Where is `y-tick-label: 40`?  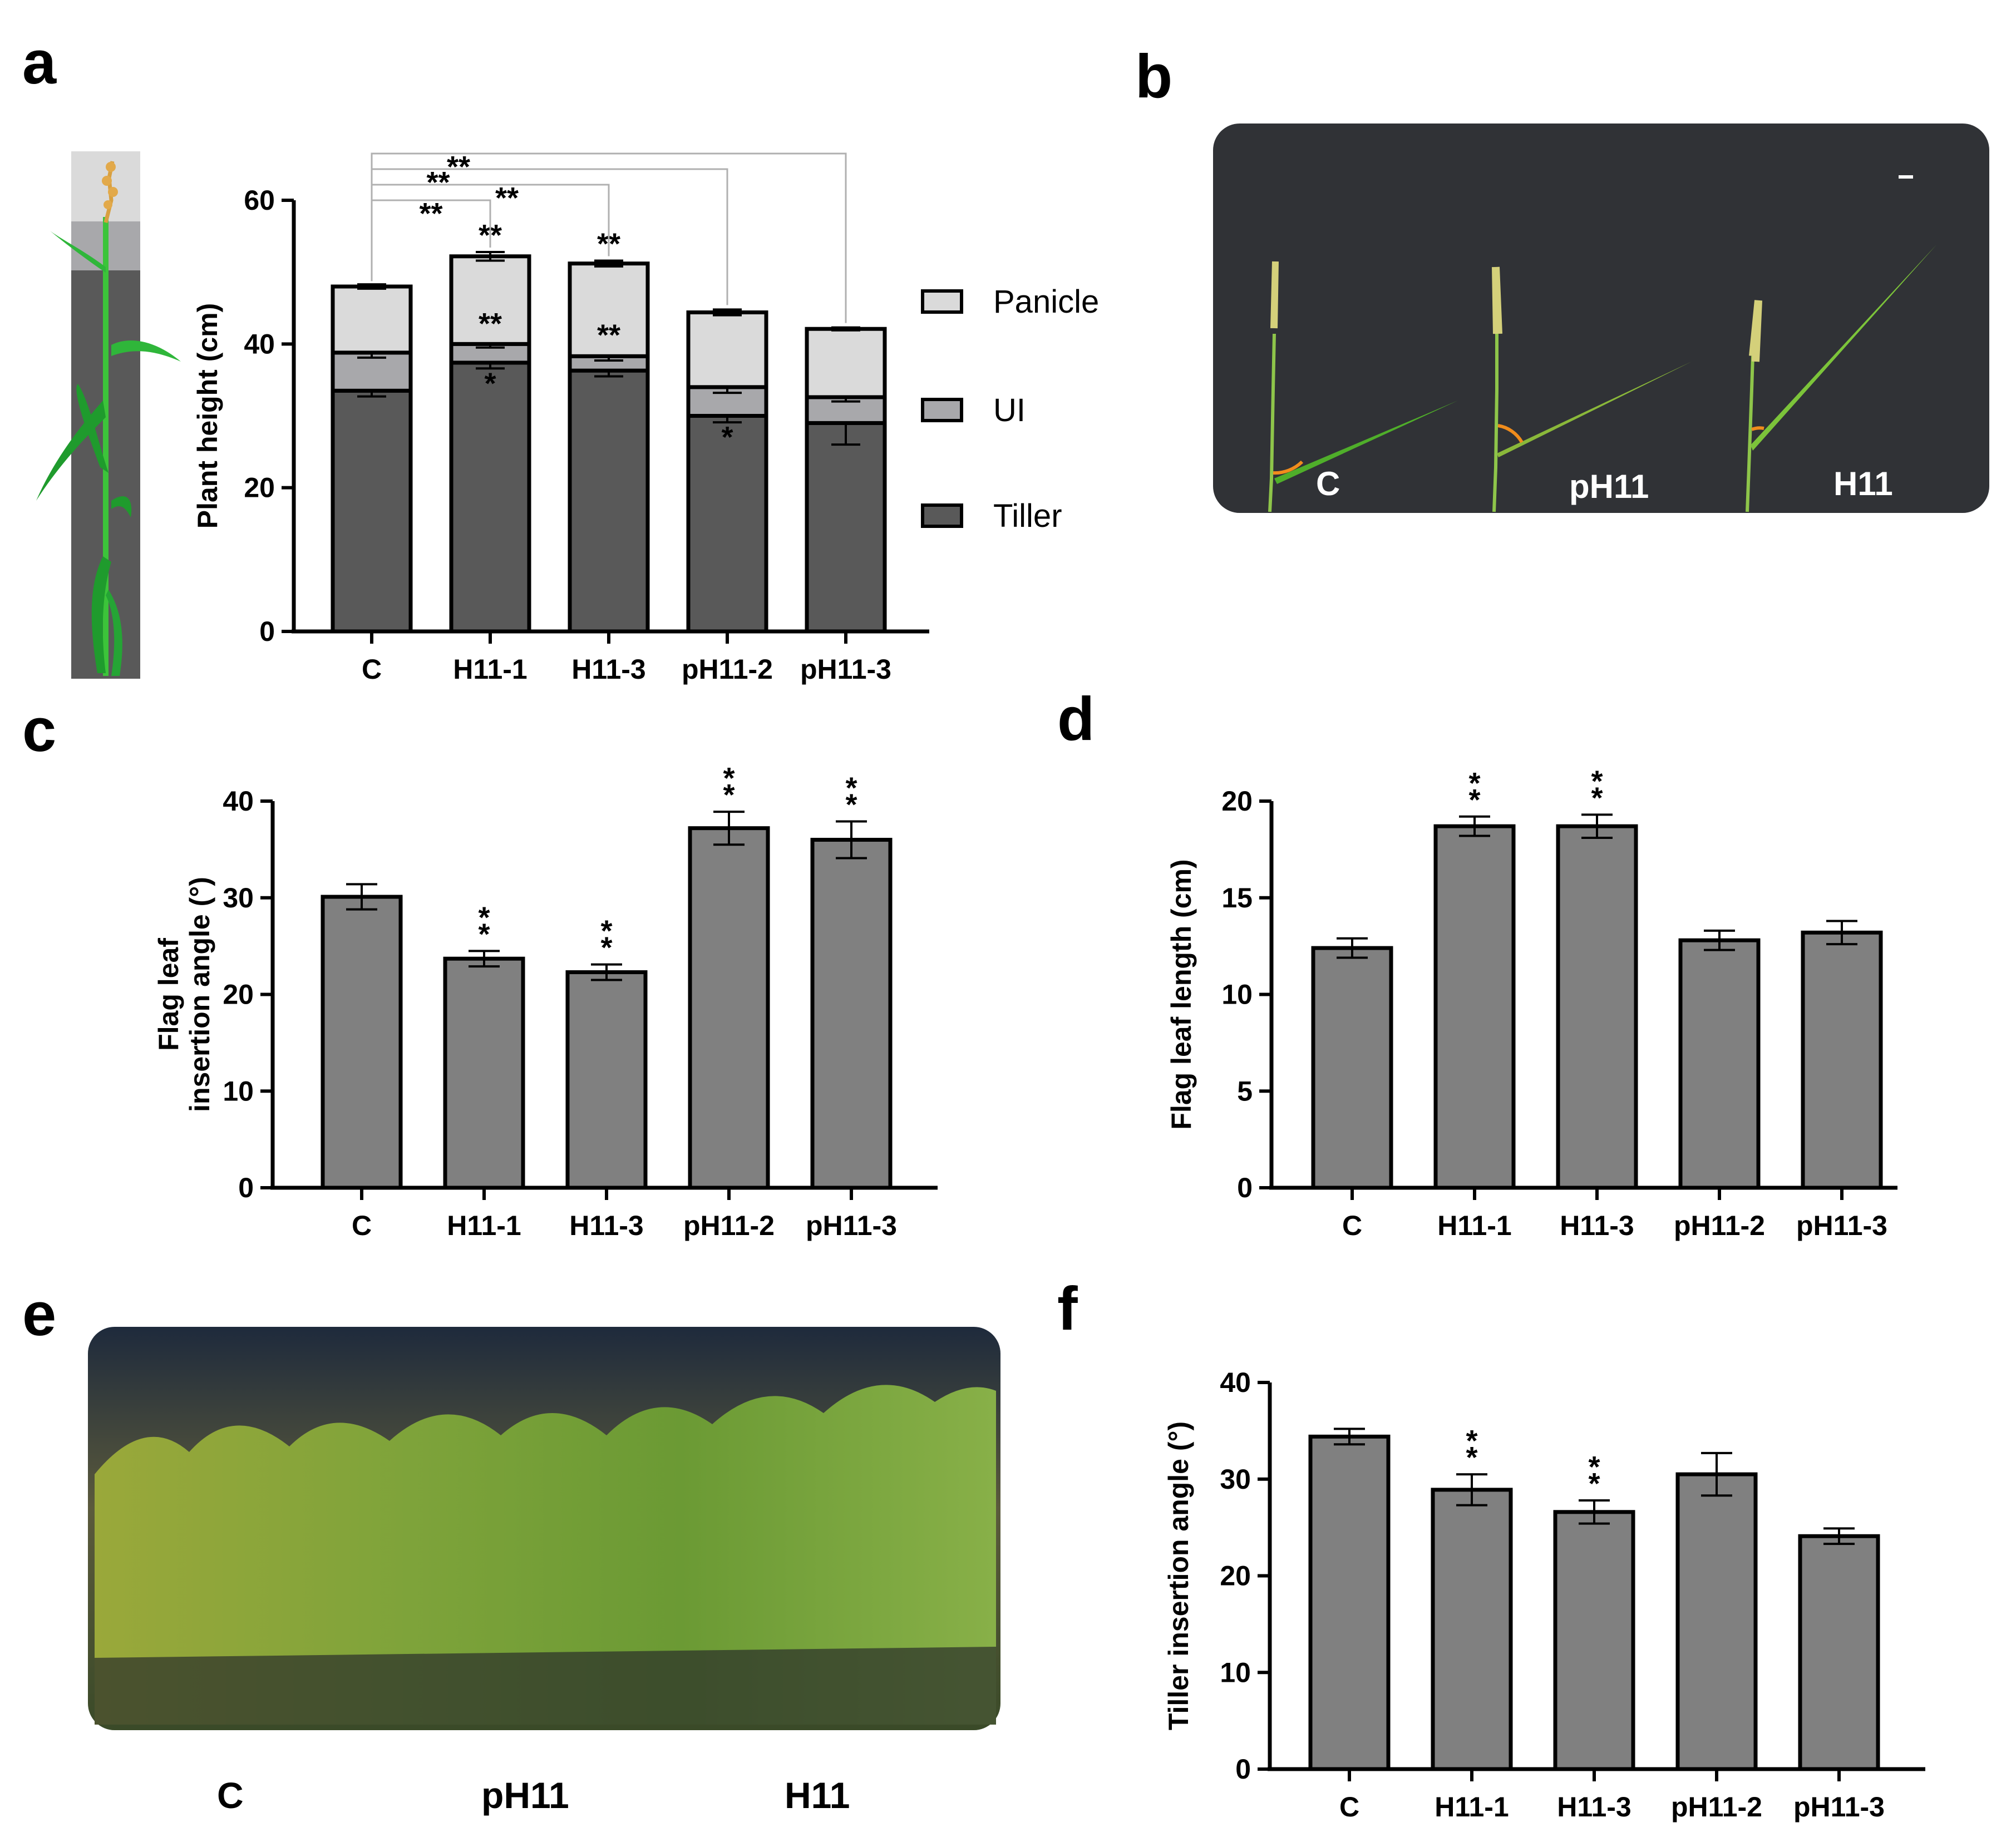
y-tick-label: 40 is located at coordinates (259, 343).